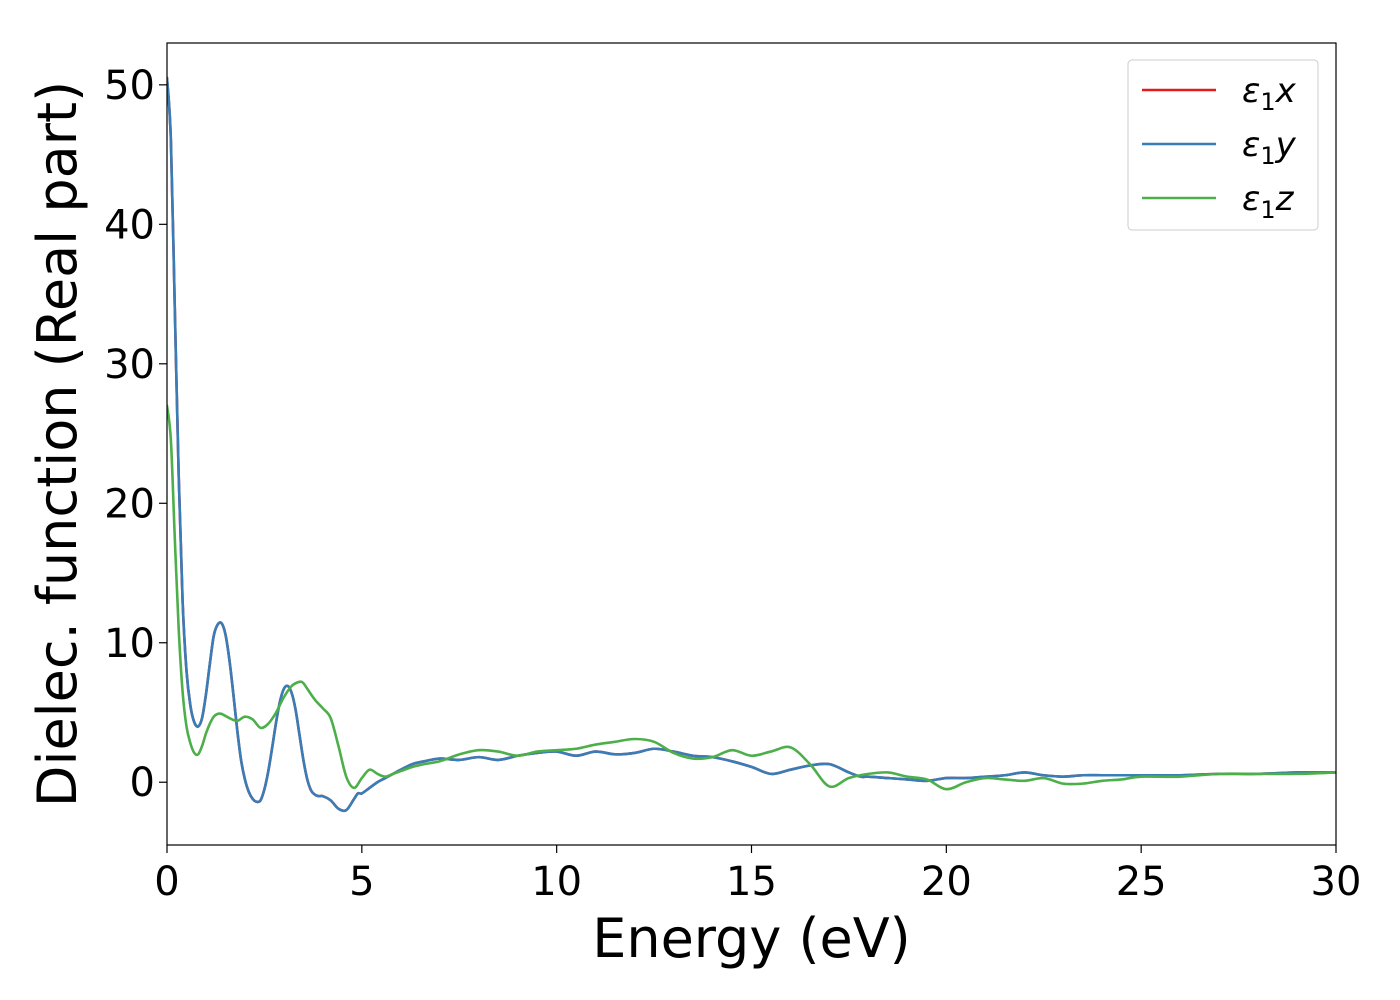  Describe the element at coordinates (129, 365) in the screenshot. I see `y-tick-label: 30` at that location.